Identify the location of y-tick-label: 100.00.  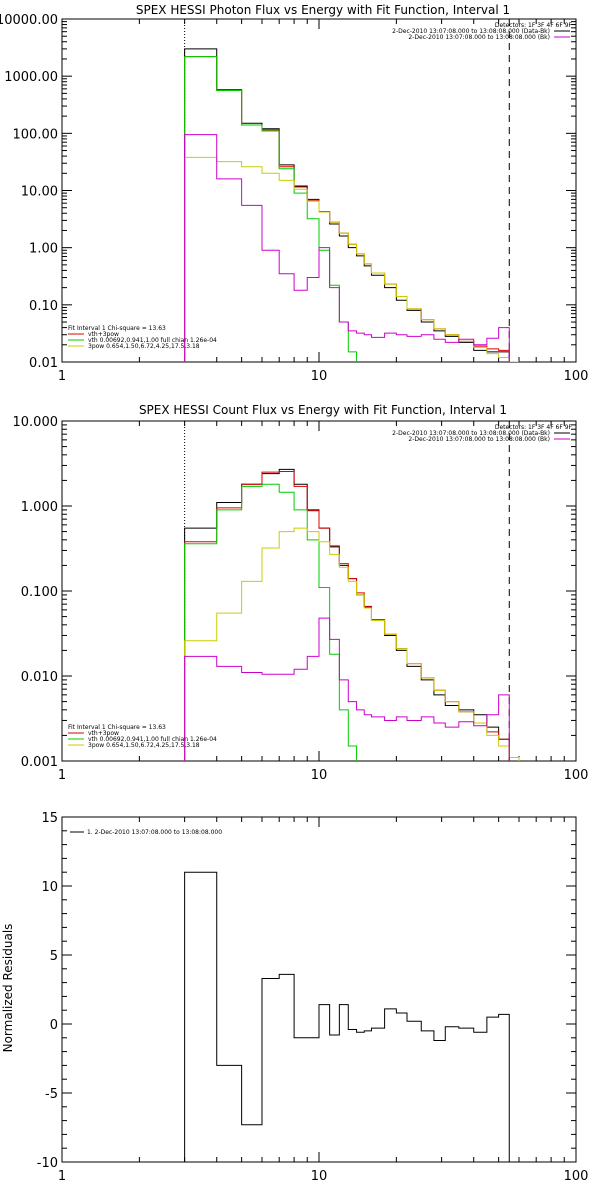
(36, 134).